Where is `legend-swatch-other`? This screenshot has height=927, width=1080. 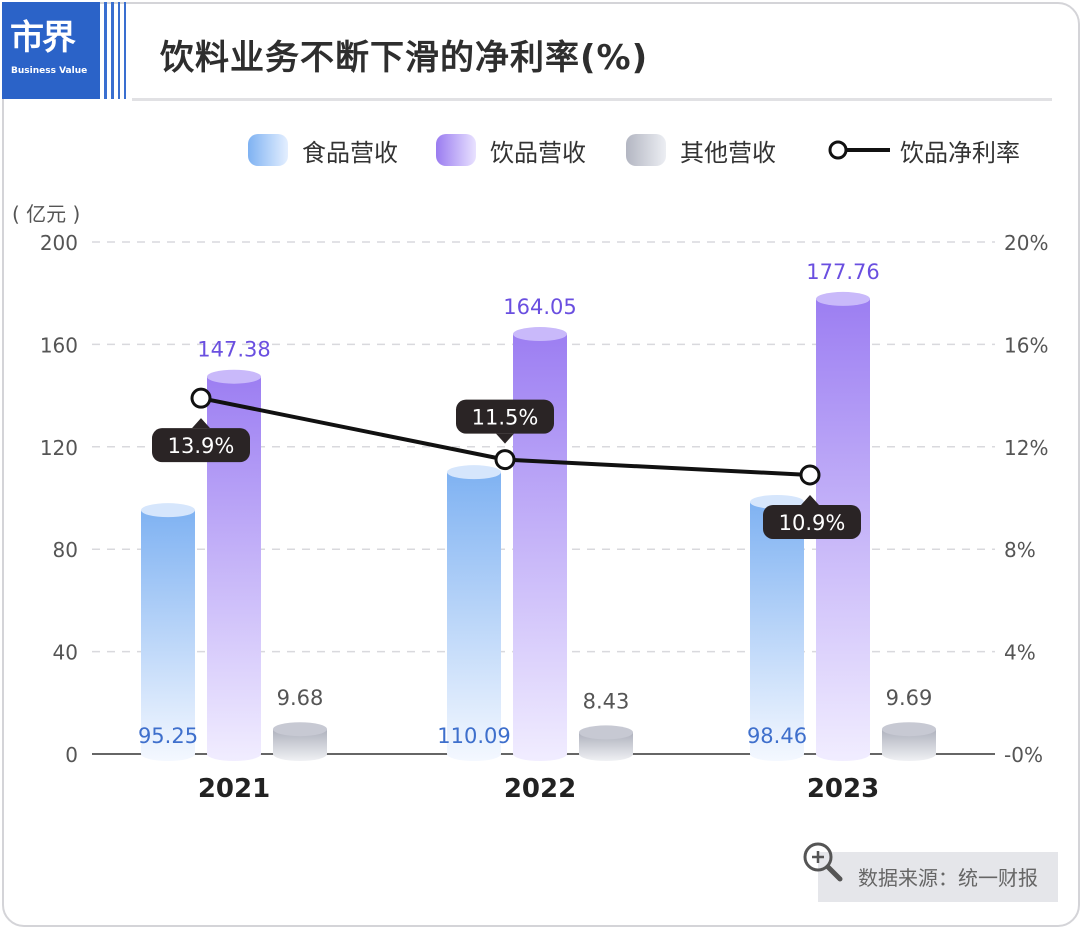 legend-swatch-other is located at coordinates (646, 150).